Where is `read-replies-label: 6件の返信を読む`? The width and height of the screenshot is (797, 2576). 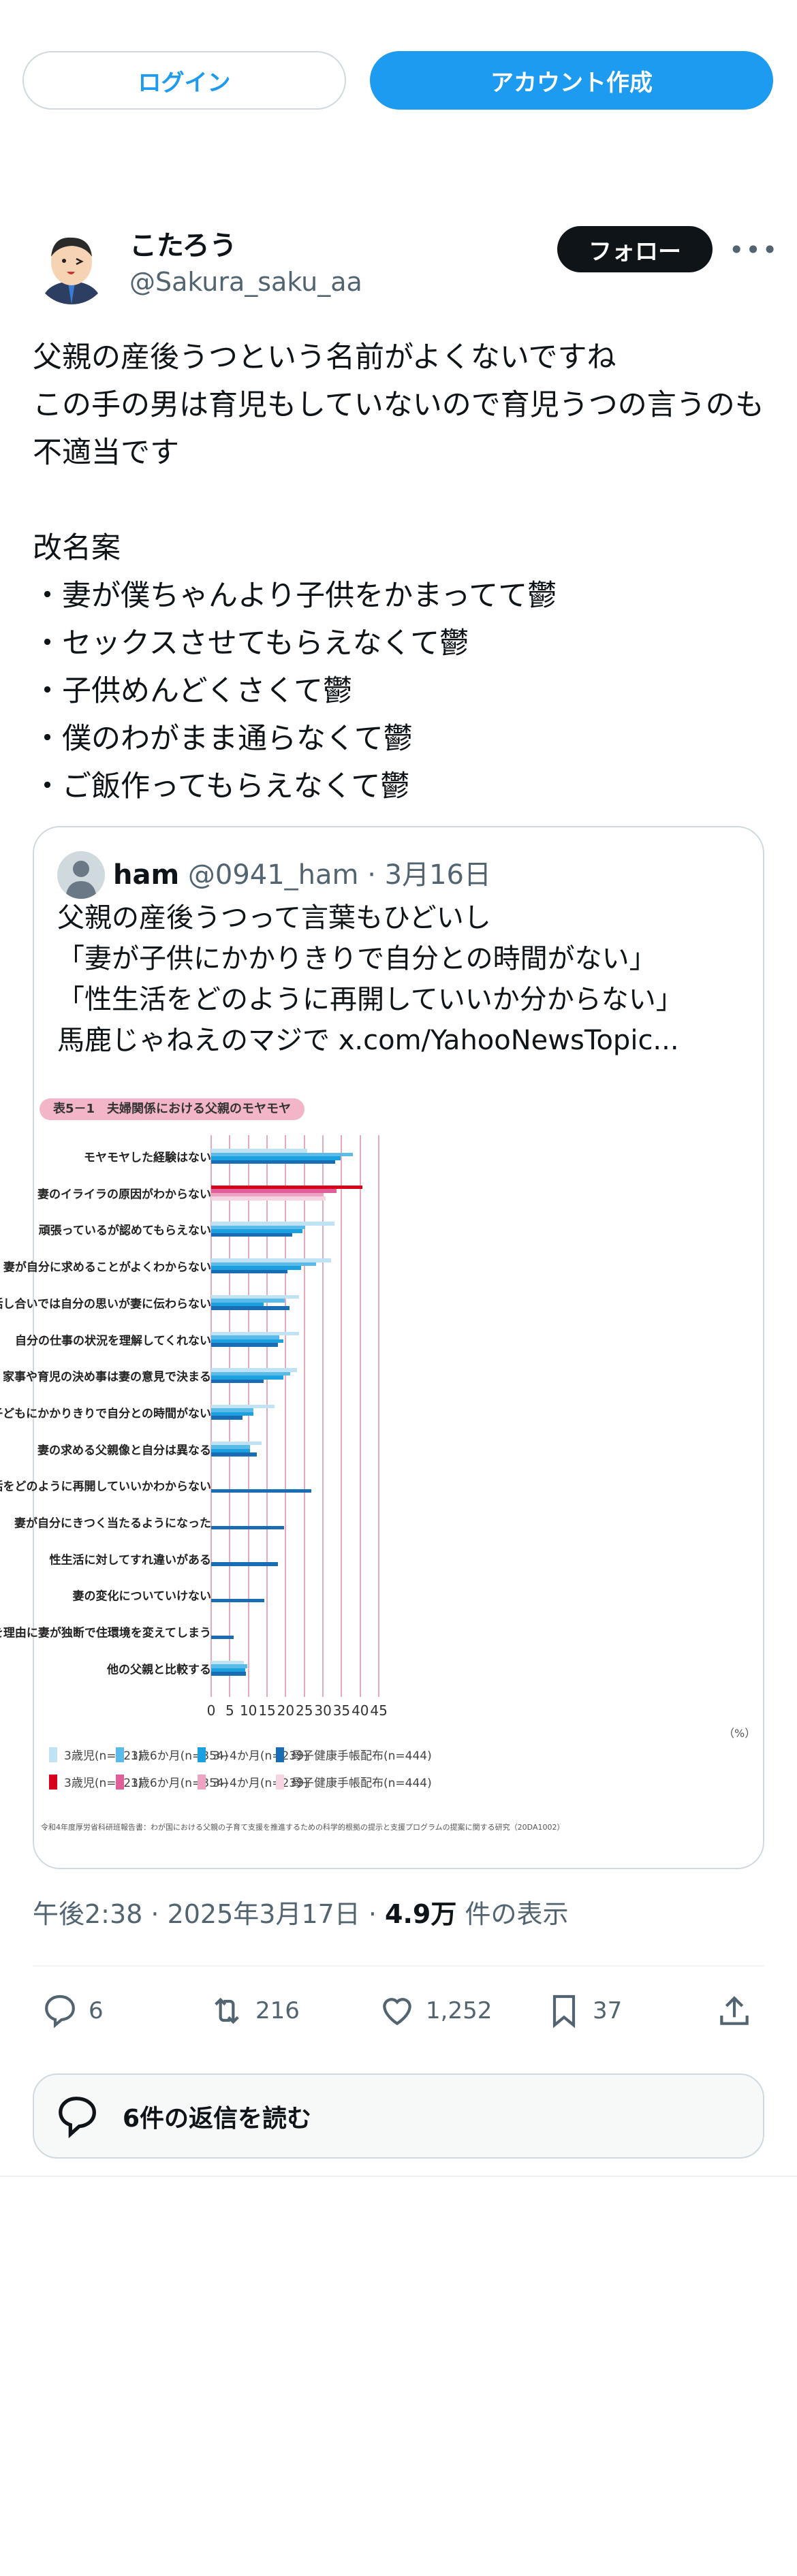 read-replies-label: 6件の返信を読む is located at coordinates (217, 2118).